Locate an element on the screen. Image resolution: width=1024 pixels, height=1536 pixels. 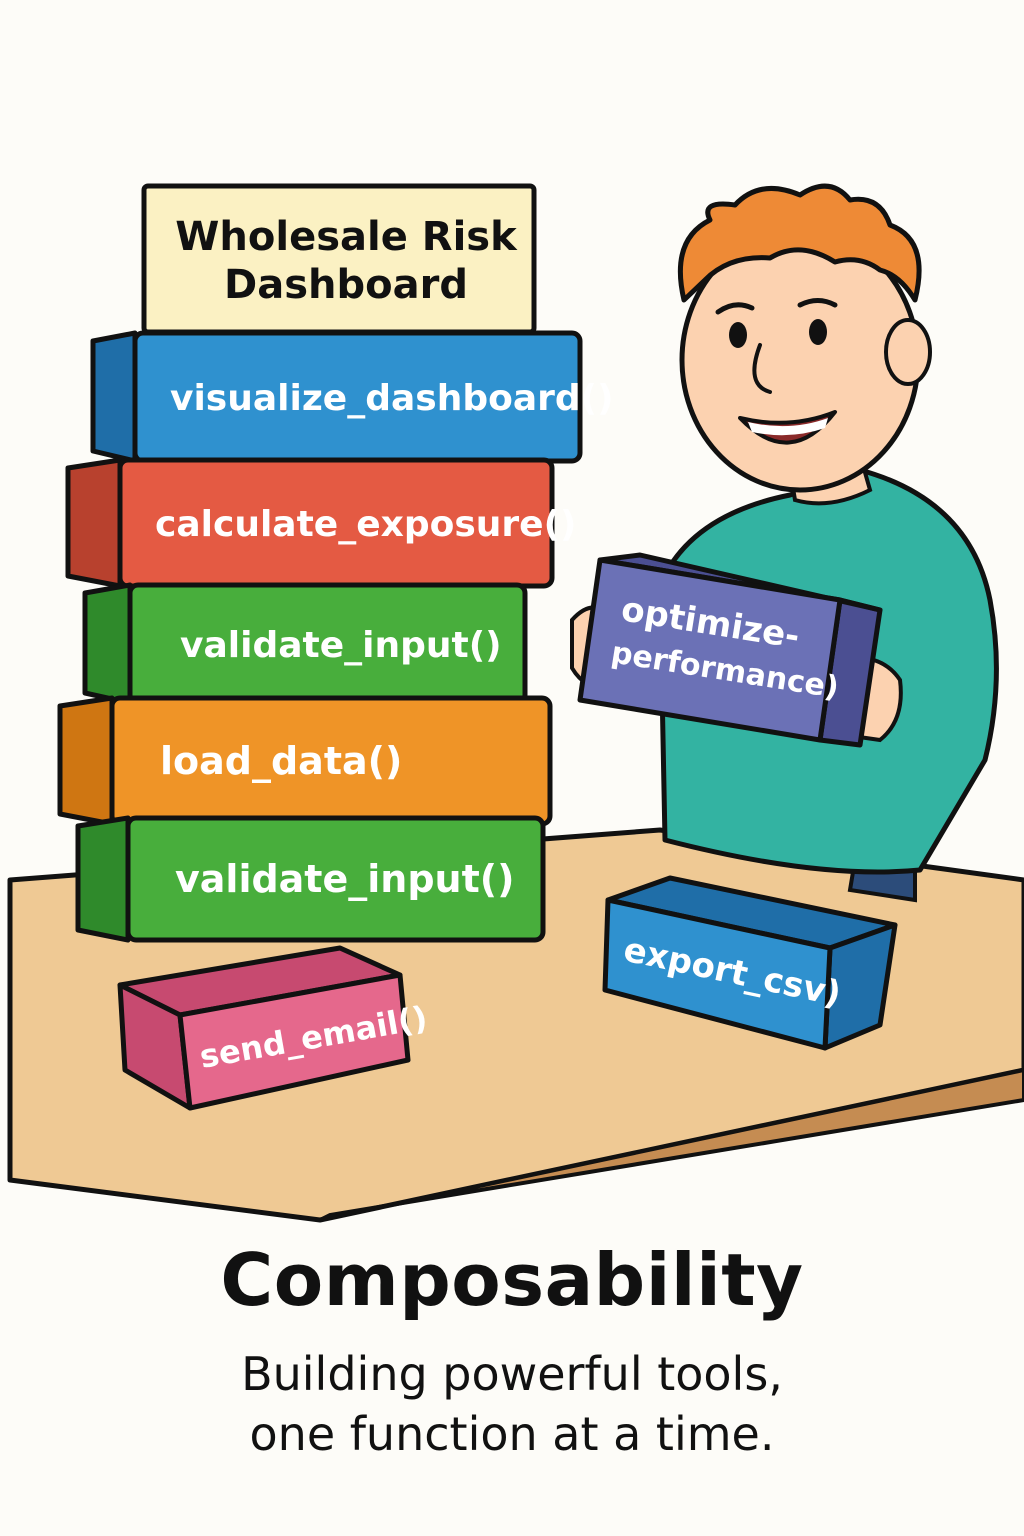
stack-block: load_data() is located at coordinates (305, 761).